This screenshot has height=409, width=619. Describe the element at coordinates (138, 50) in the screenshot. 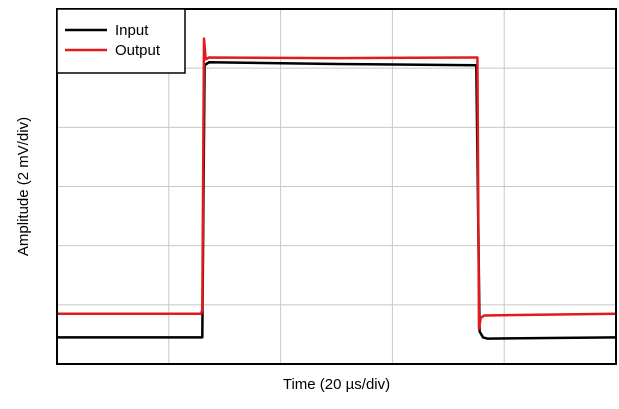

I see `legend-label-output: Output` at that location.